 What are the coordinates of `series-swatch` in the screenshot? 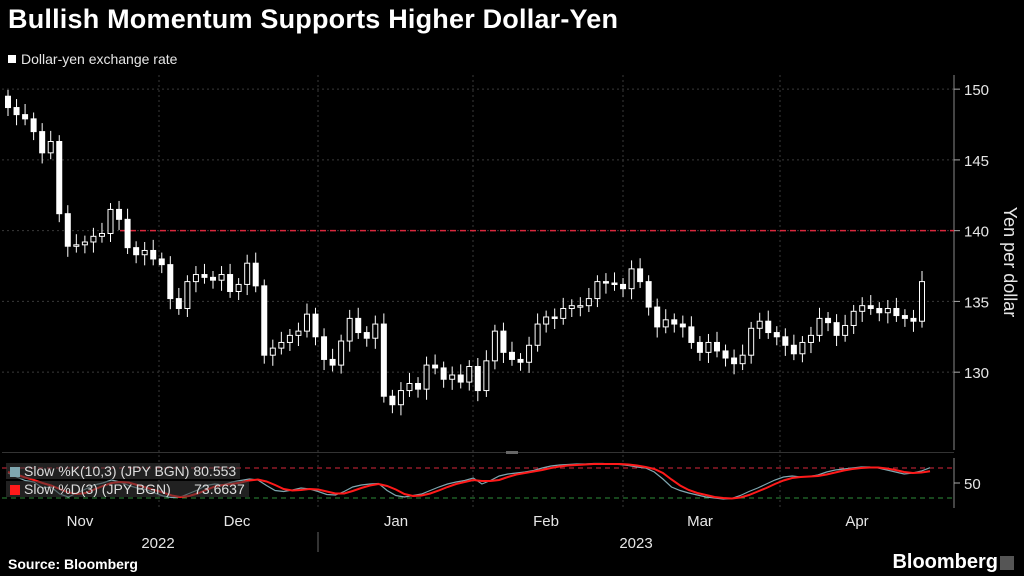 It's located at (12, 59).